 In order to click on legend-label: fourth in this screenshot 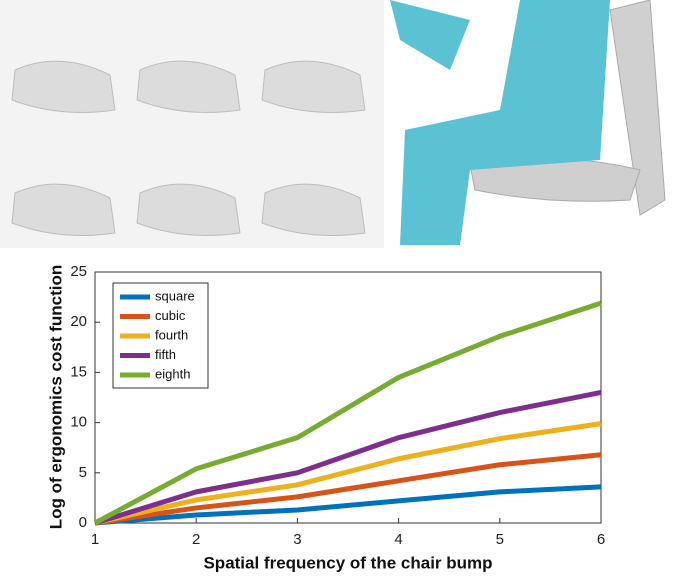, I will do `click(171, 334)`.